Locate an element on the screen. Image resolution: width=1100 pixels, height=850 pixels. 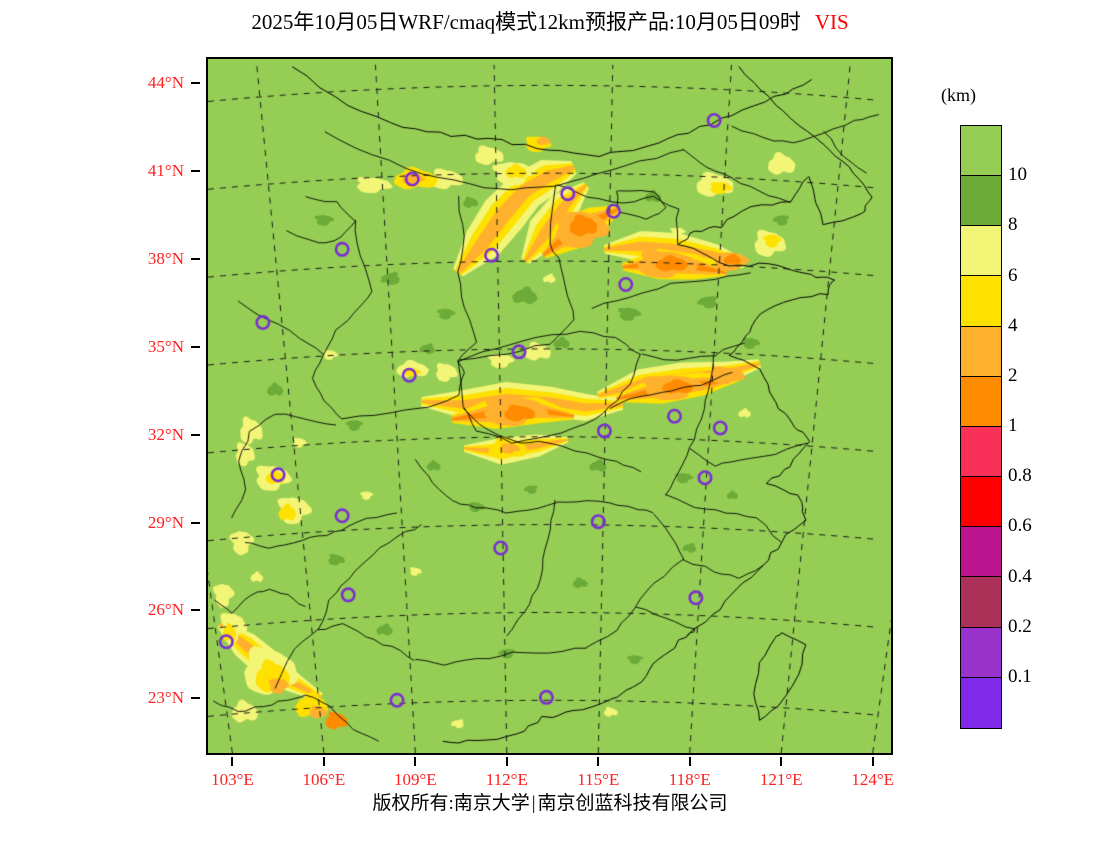
copyright-company: 南京创蓝科技有限公司 is located at coordinates (632, 803).